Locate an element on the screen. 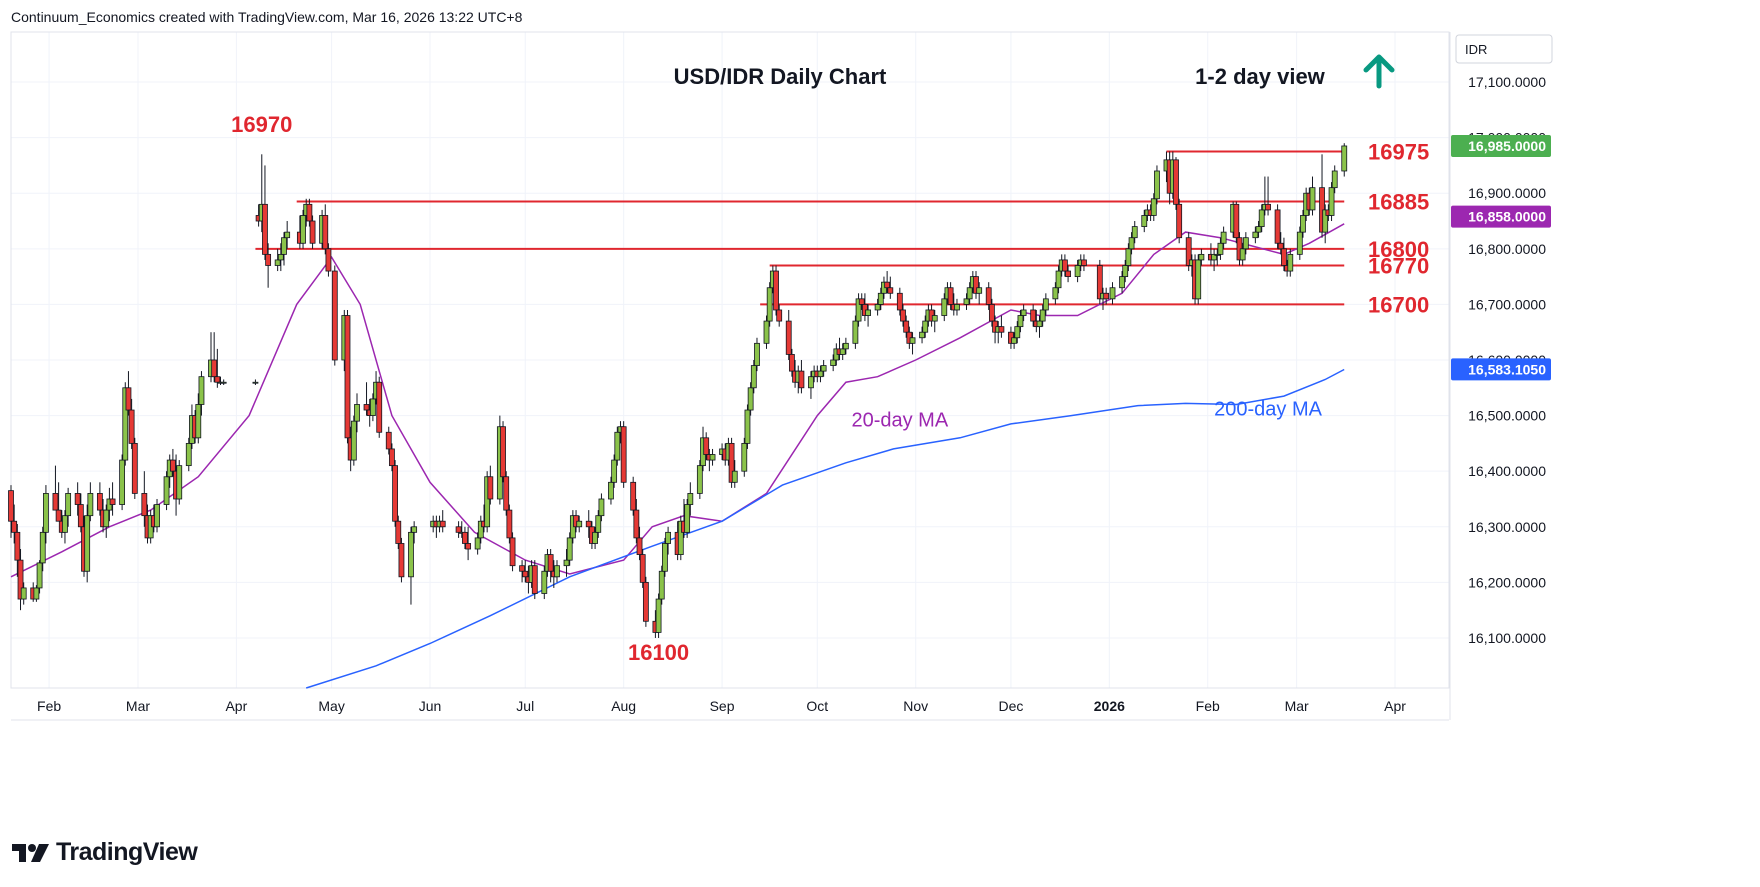  level-label: 16700 is located at coordinates (1398, 304).